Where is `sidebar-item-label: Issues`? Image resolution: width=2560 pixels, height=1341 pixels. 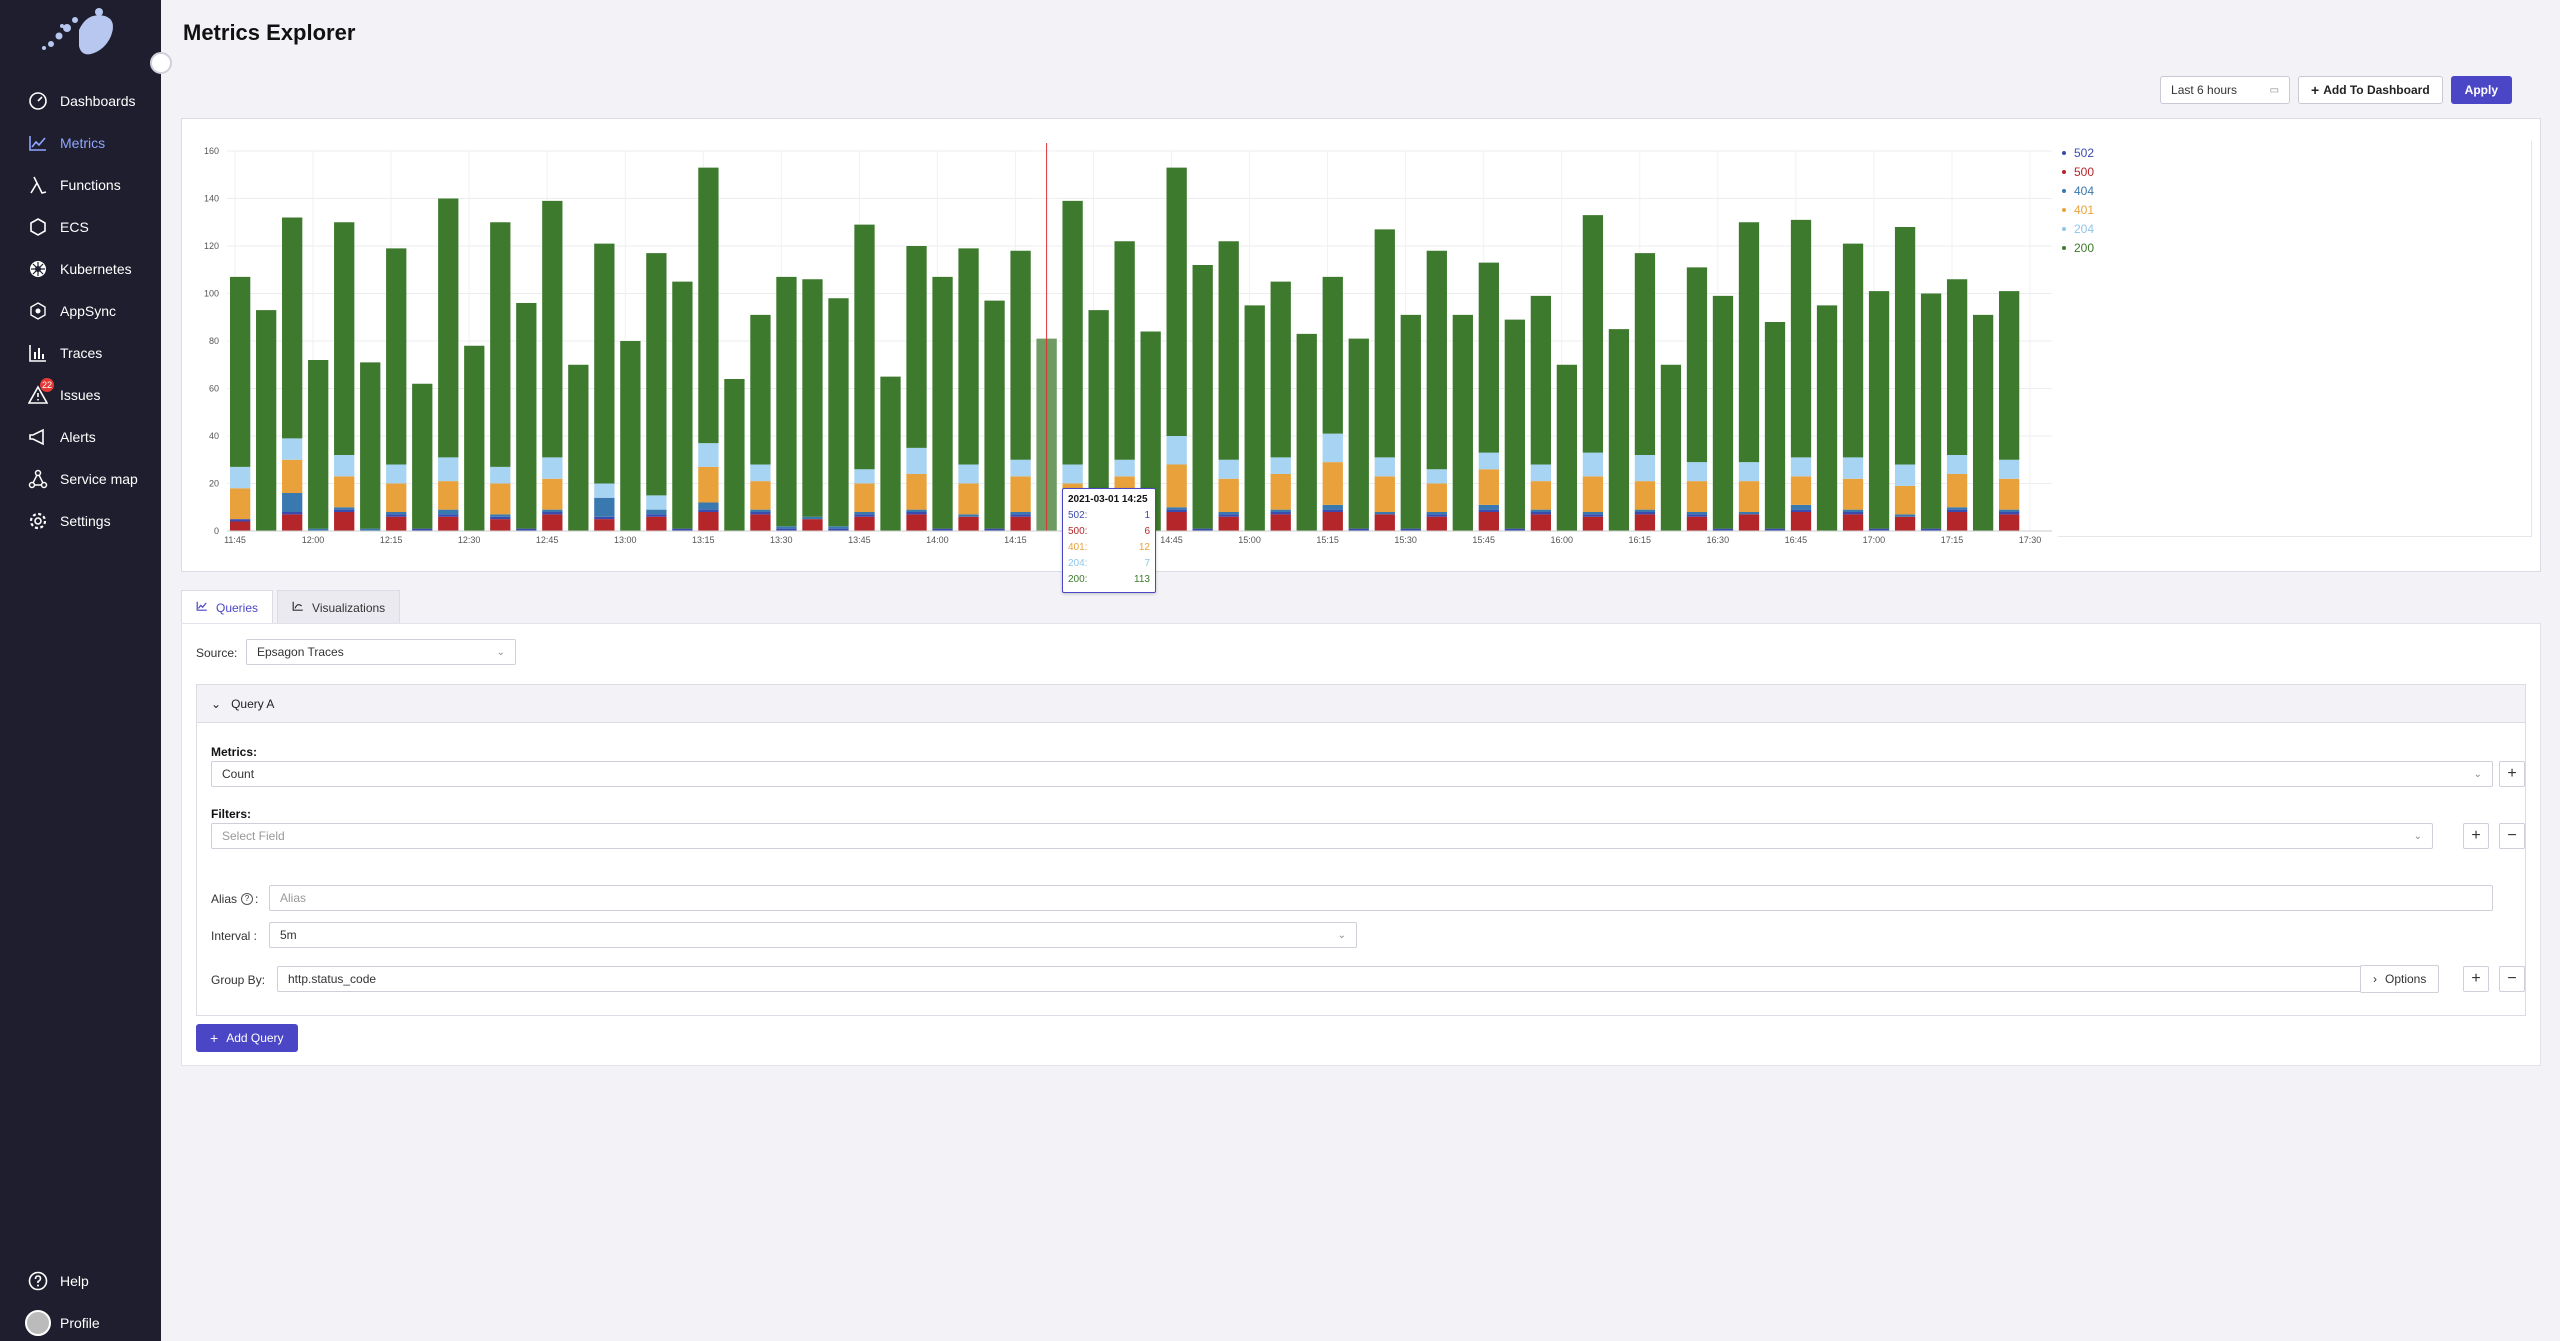 sidebar-item-label: Issues is located at coordinates (80, 395).